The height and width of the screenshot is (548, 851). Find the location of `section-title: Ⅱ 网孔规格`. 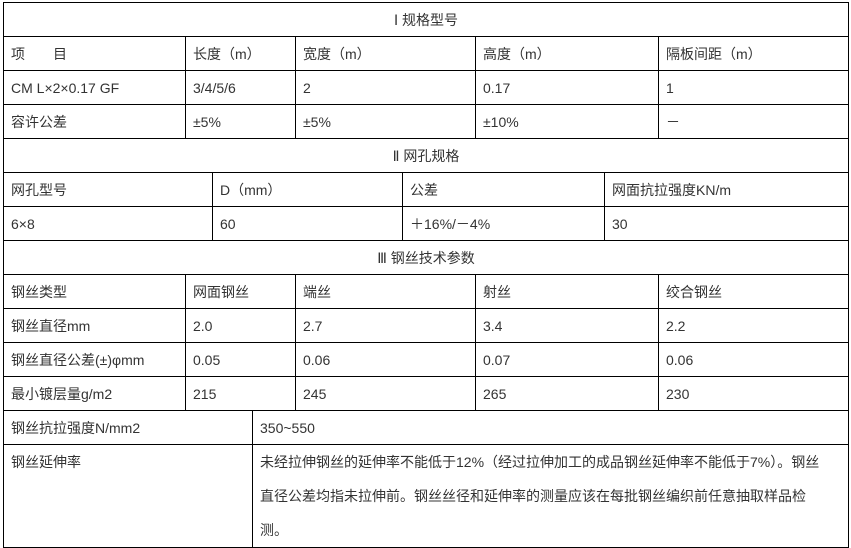

section-title: Ⅱ 网孔规格 is located at coordinates (426, 155).